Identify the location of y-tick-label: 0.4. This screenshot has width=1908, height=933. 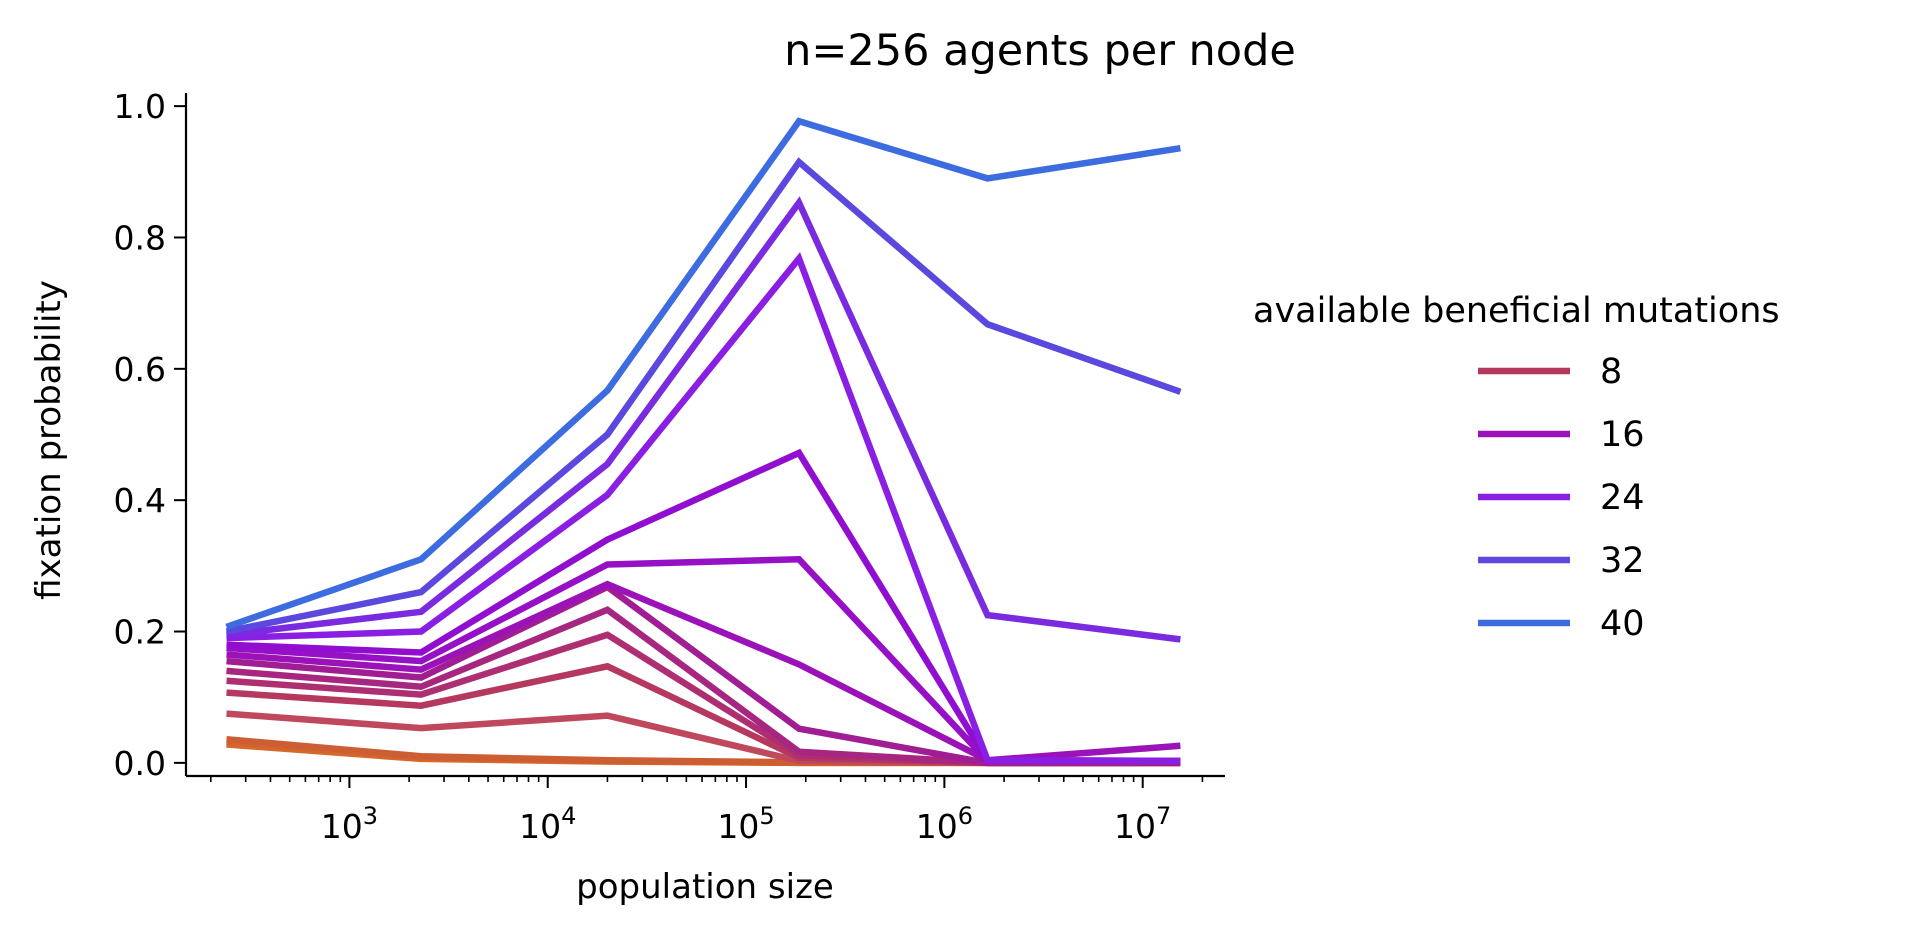
(140, 500).